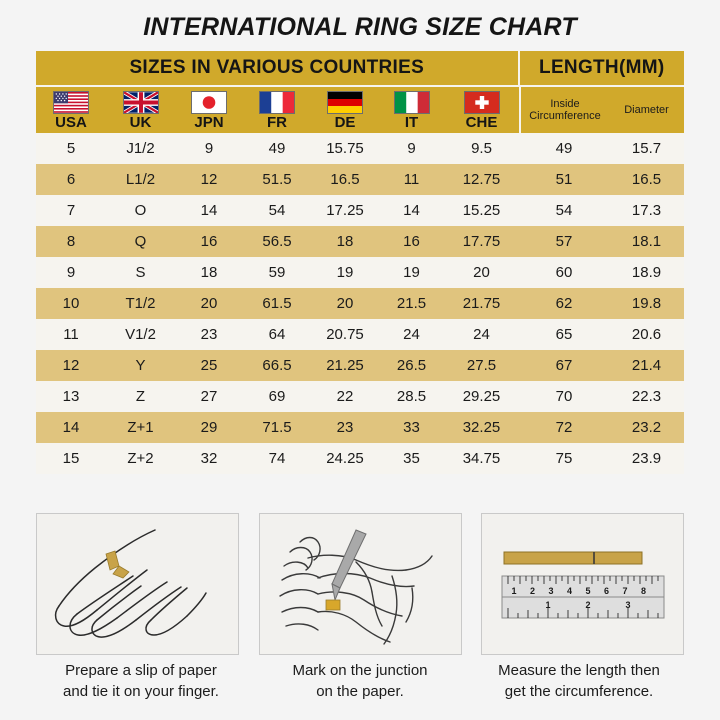 The height and width of the screenshot is (720, 720). Describe the element at coordinates (481, 148) in the screenshot. I see `table-cell-che: 9.5` at that location.